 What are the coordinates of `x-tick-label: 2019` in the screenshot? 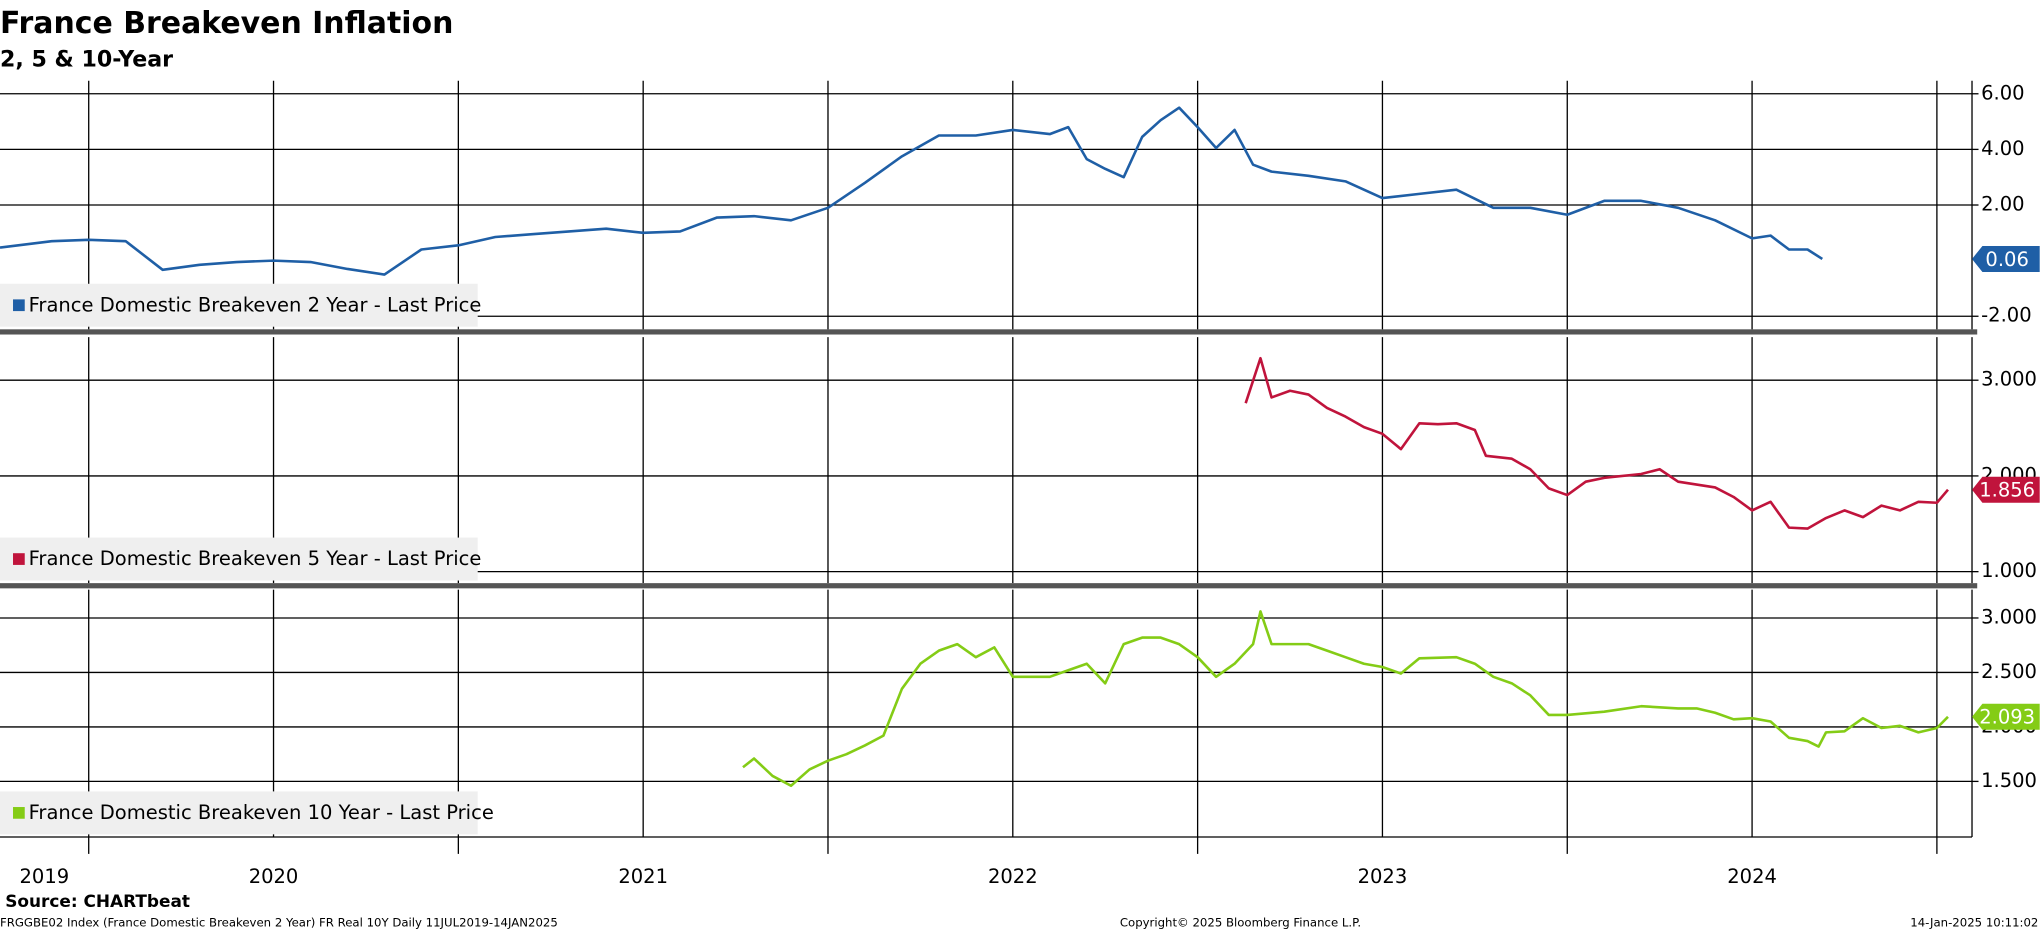 It's located at (45, 876).